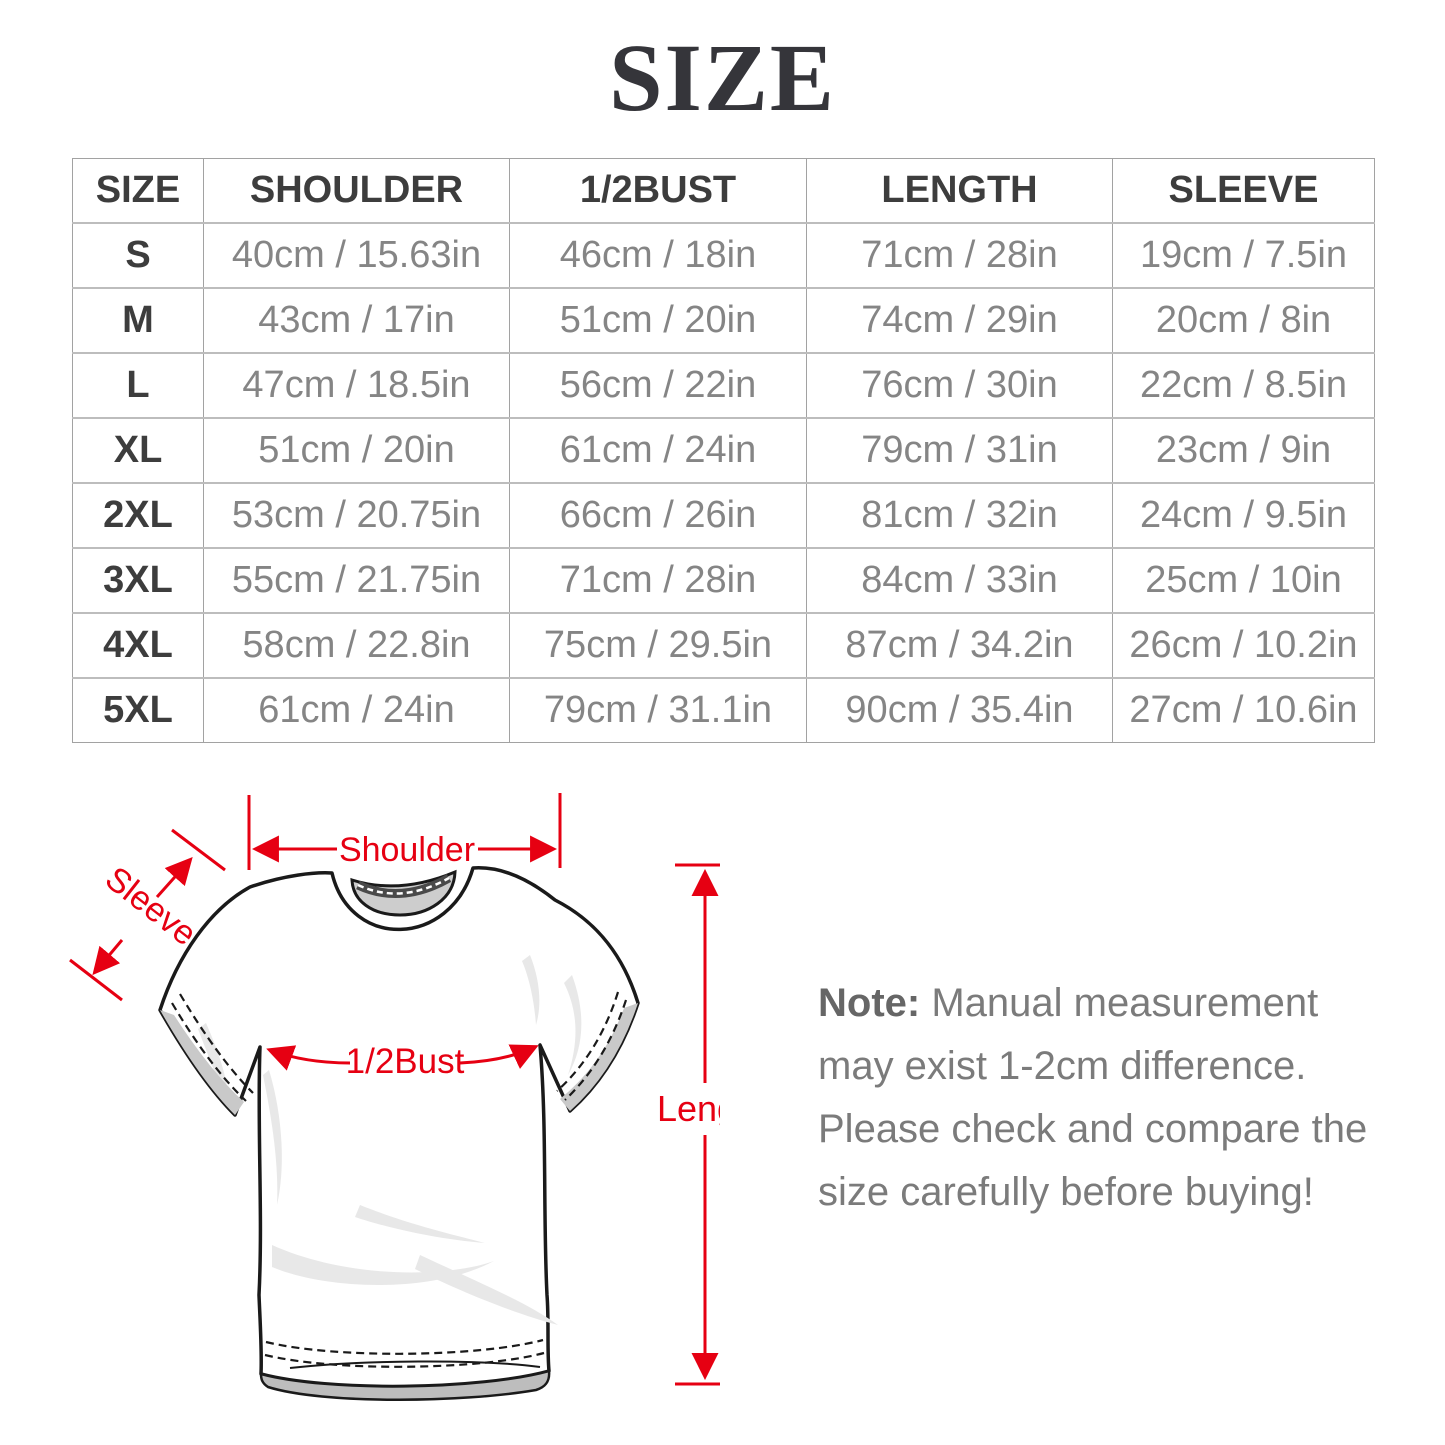  What do you see at coordinates (722, 77) in the screenshot?
I see `page-title: SIZE` at bounding box center [722, 77].